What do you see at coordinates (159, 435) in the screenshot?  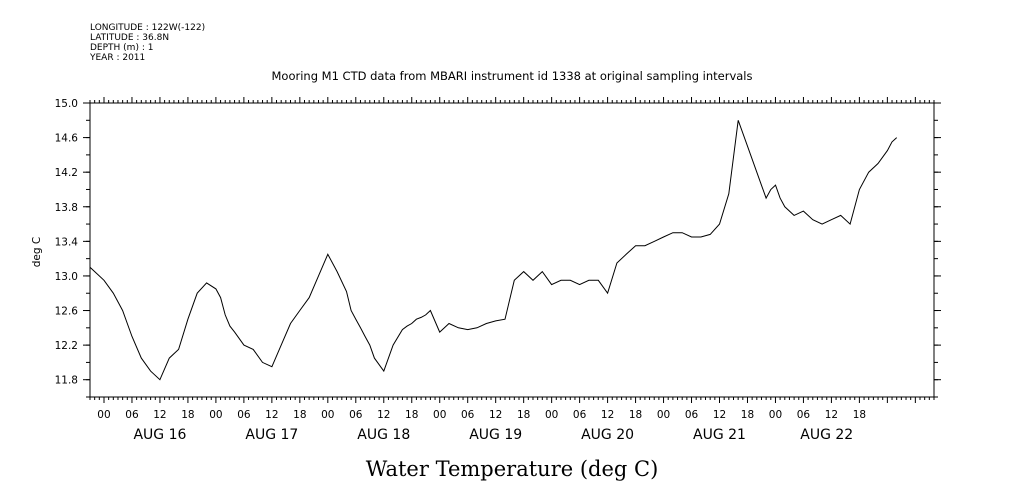 I see `day-label: AUG 16` at bounding box center [159, 435].